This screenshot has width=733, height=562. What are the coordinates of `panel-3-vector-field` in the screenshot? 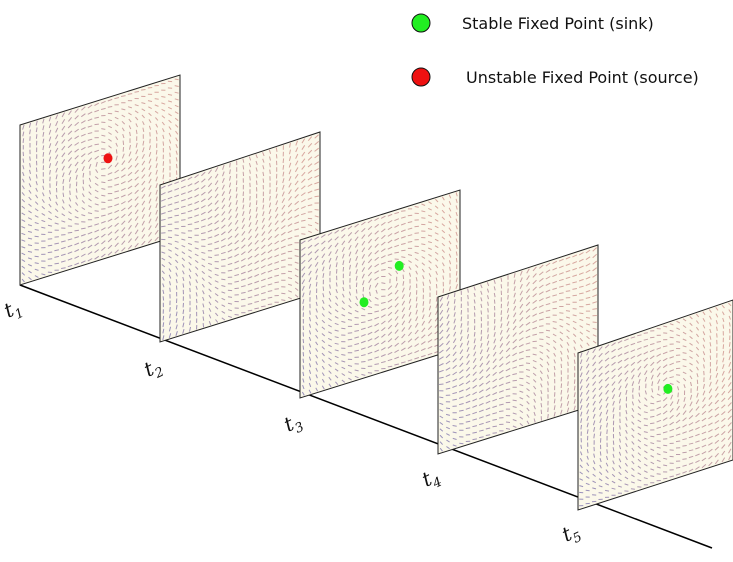 It's located at (380, 294).